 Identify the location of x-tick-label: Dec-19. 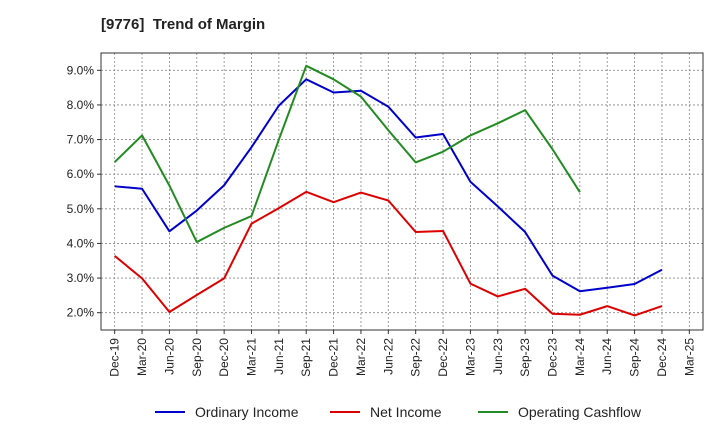
(115, 357).